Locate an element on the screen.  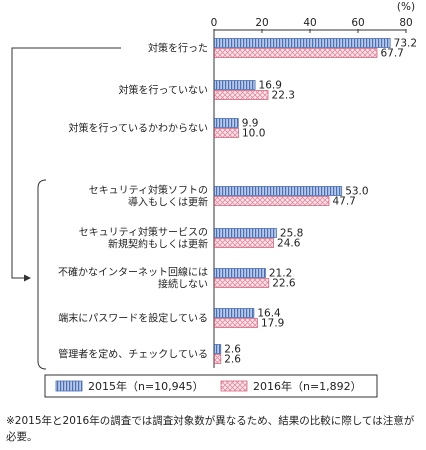
value-label: 9.9 is located at coordinates (250, 124).